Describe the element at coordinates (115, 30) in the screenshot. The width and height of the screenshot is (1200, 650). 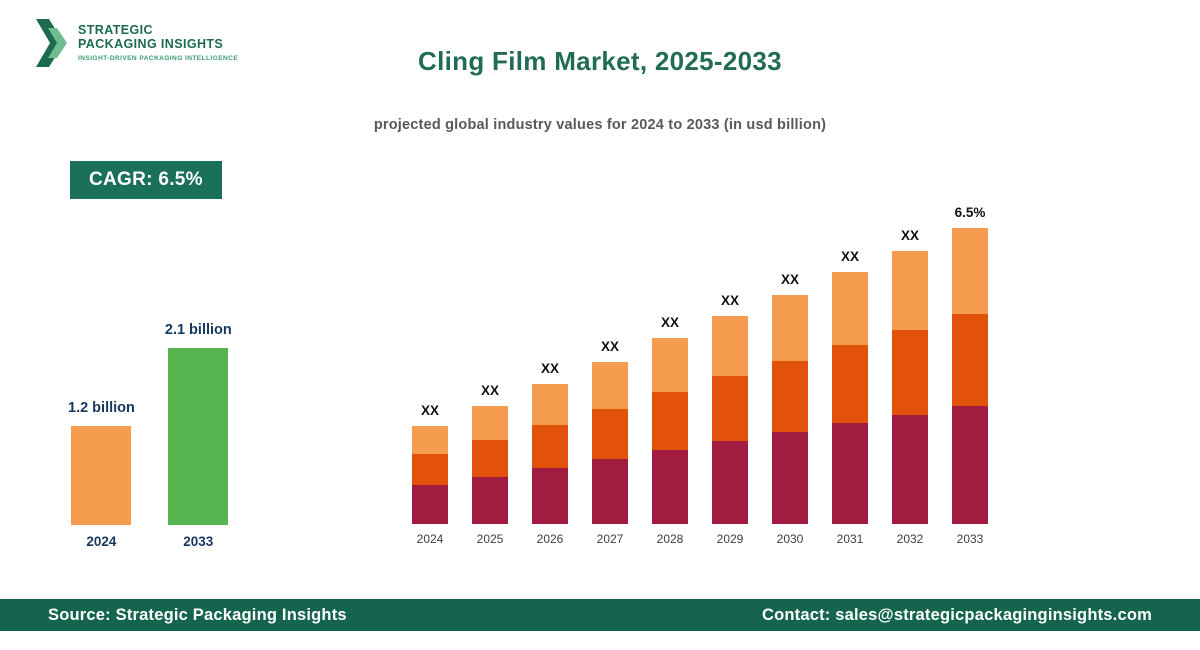
I see `brand-name-line1: STRATEGIC` at that location.